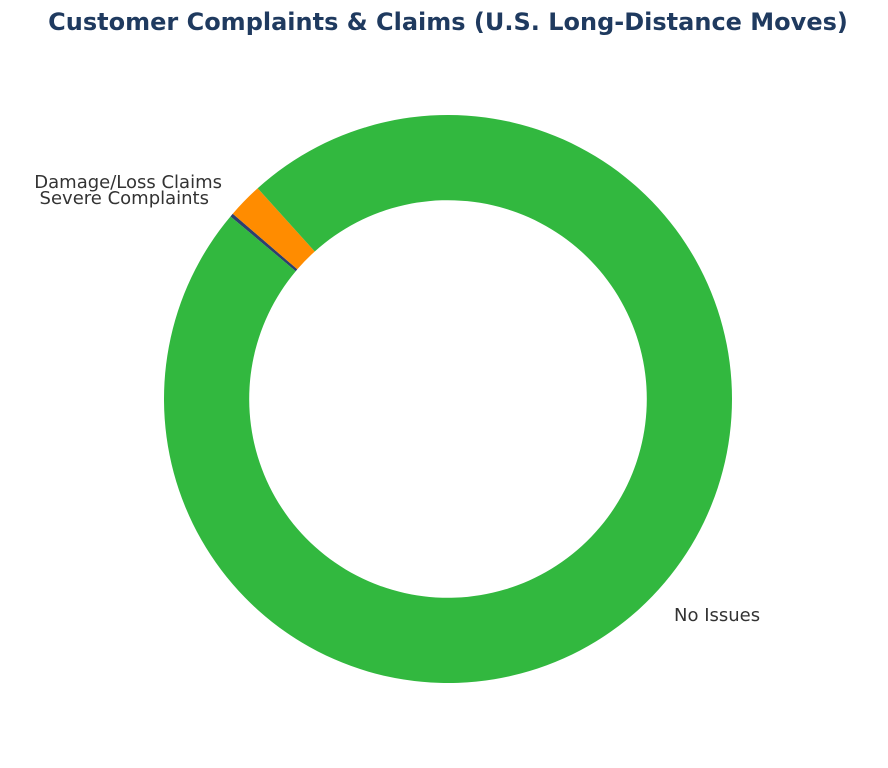  What do you see at coordinates (128, 182) in the screenshot?
I see `slice-label: Damage/Loss Claims` at bounding box center [128, 182].